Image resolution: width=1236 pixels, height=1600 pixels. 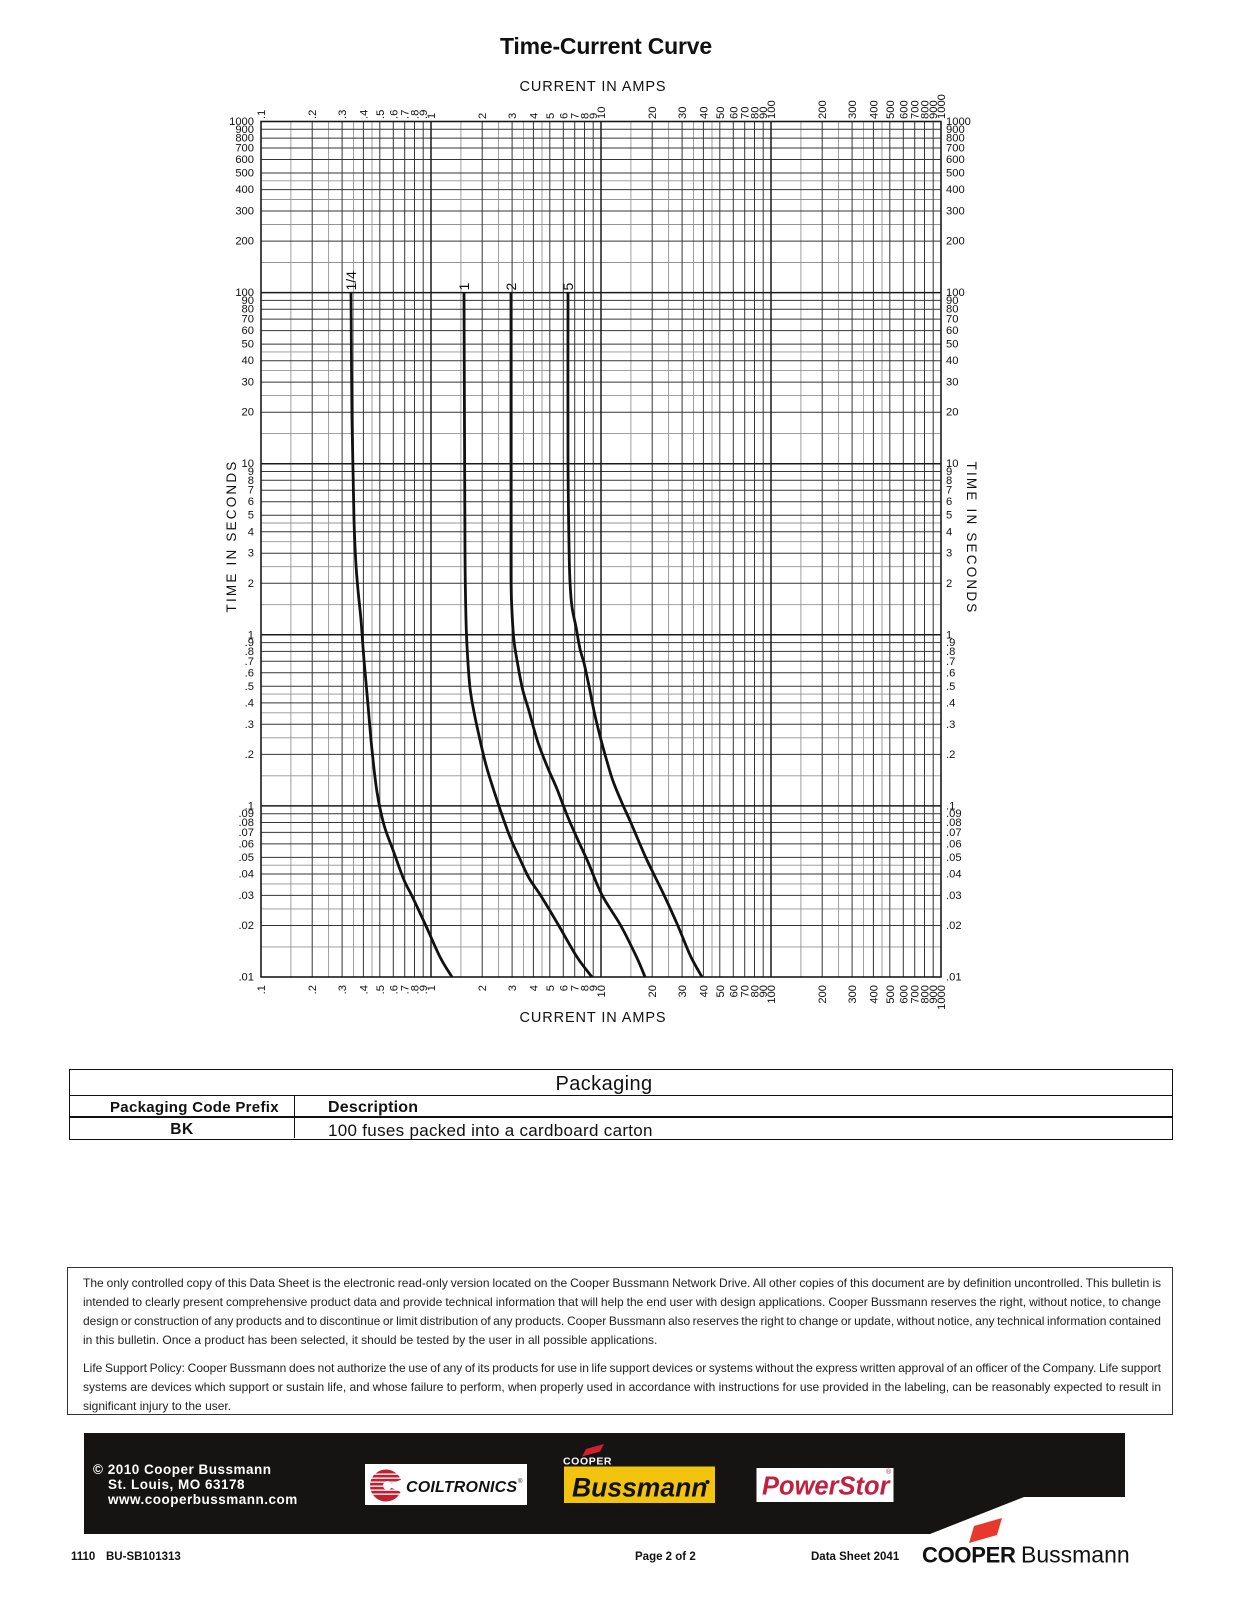 What do you see at coordinates (969, 1555) in the screenshot?
I see `svg-text: COOPER` at bounding box center [969, 1555].